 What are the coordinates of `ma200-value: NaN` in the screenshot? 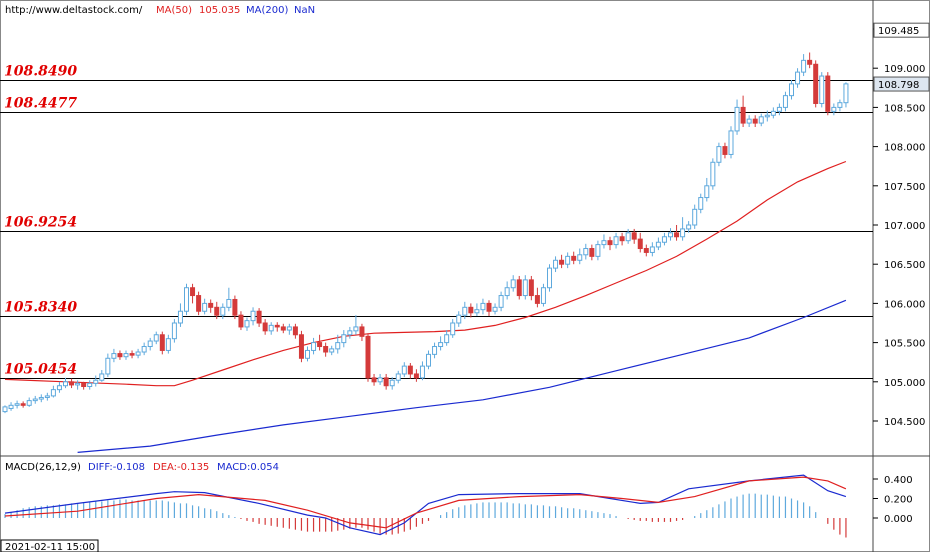 It's located at (304, 10).